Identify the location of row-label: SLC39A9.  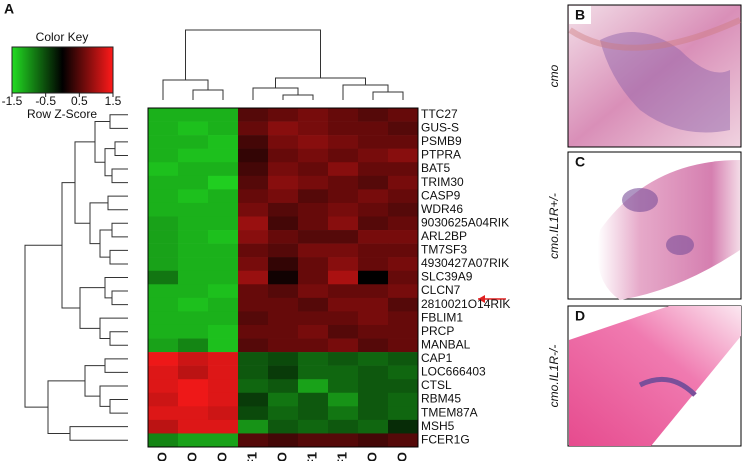
(447, 277).